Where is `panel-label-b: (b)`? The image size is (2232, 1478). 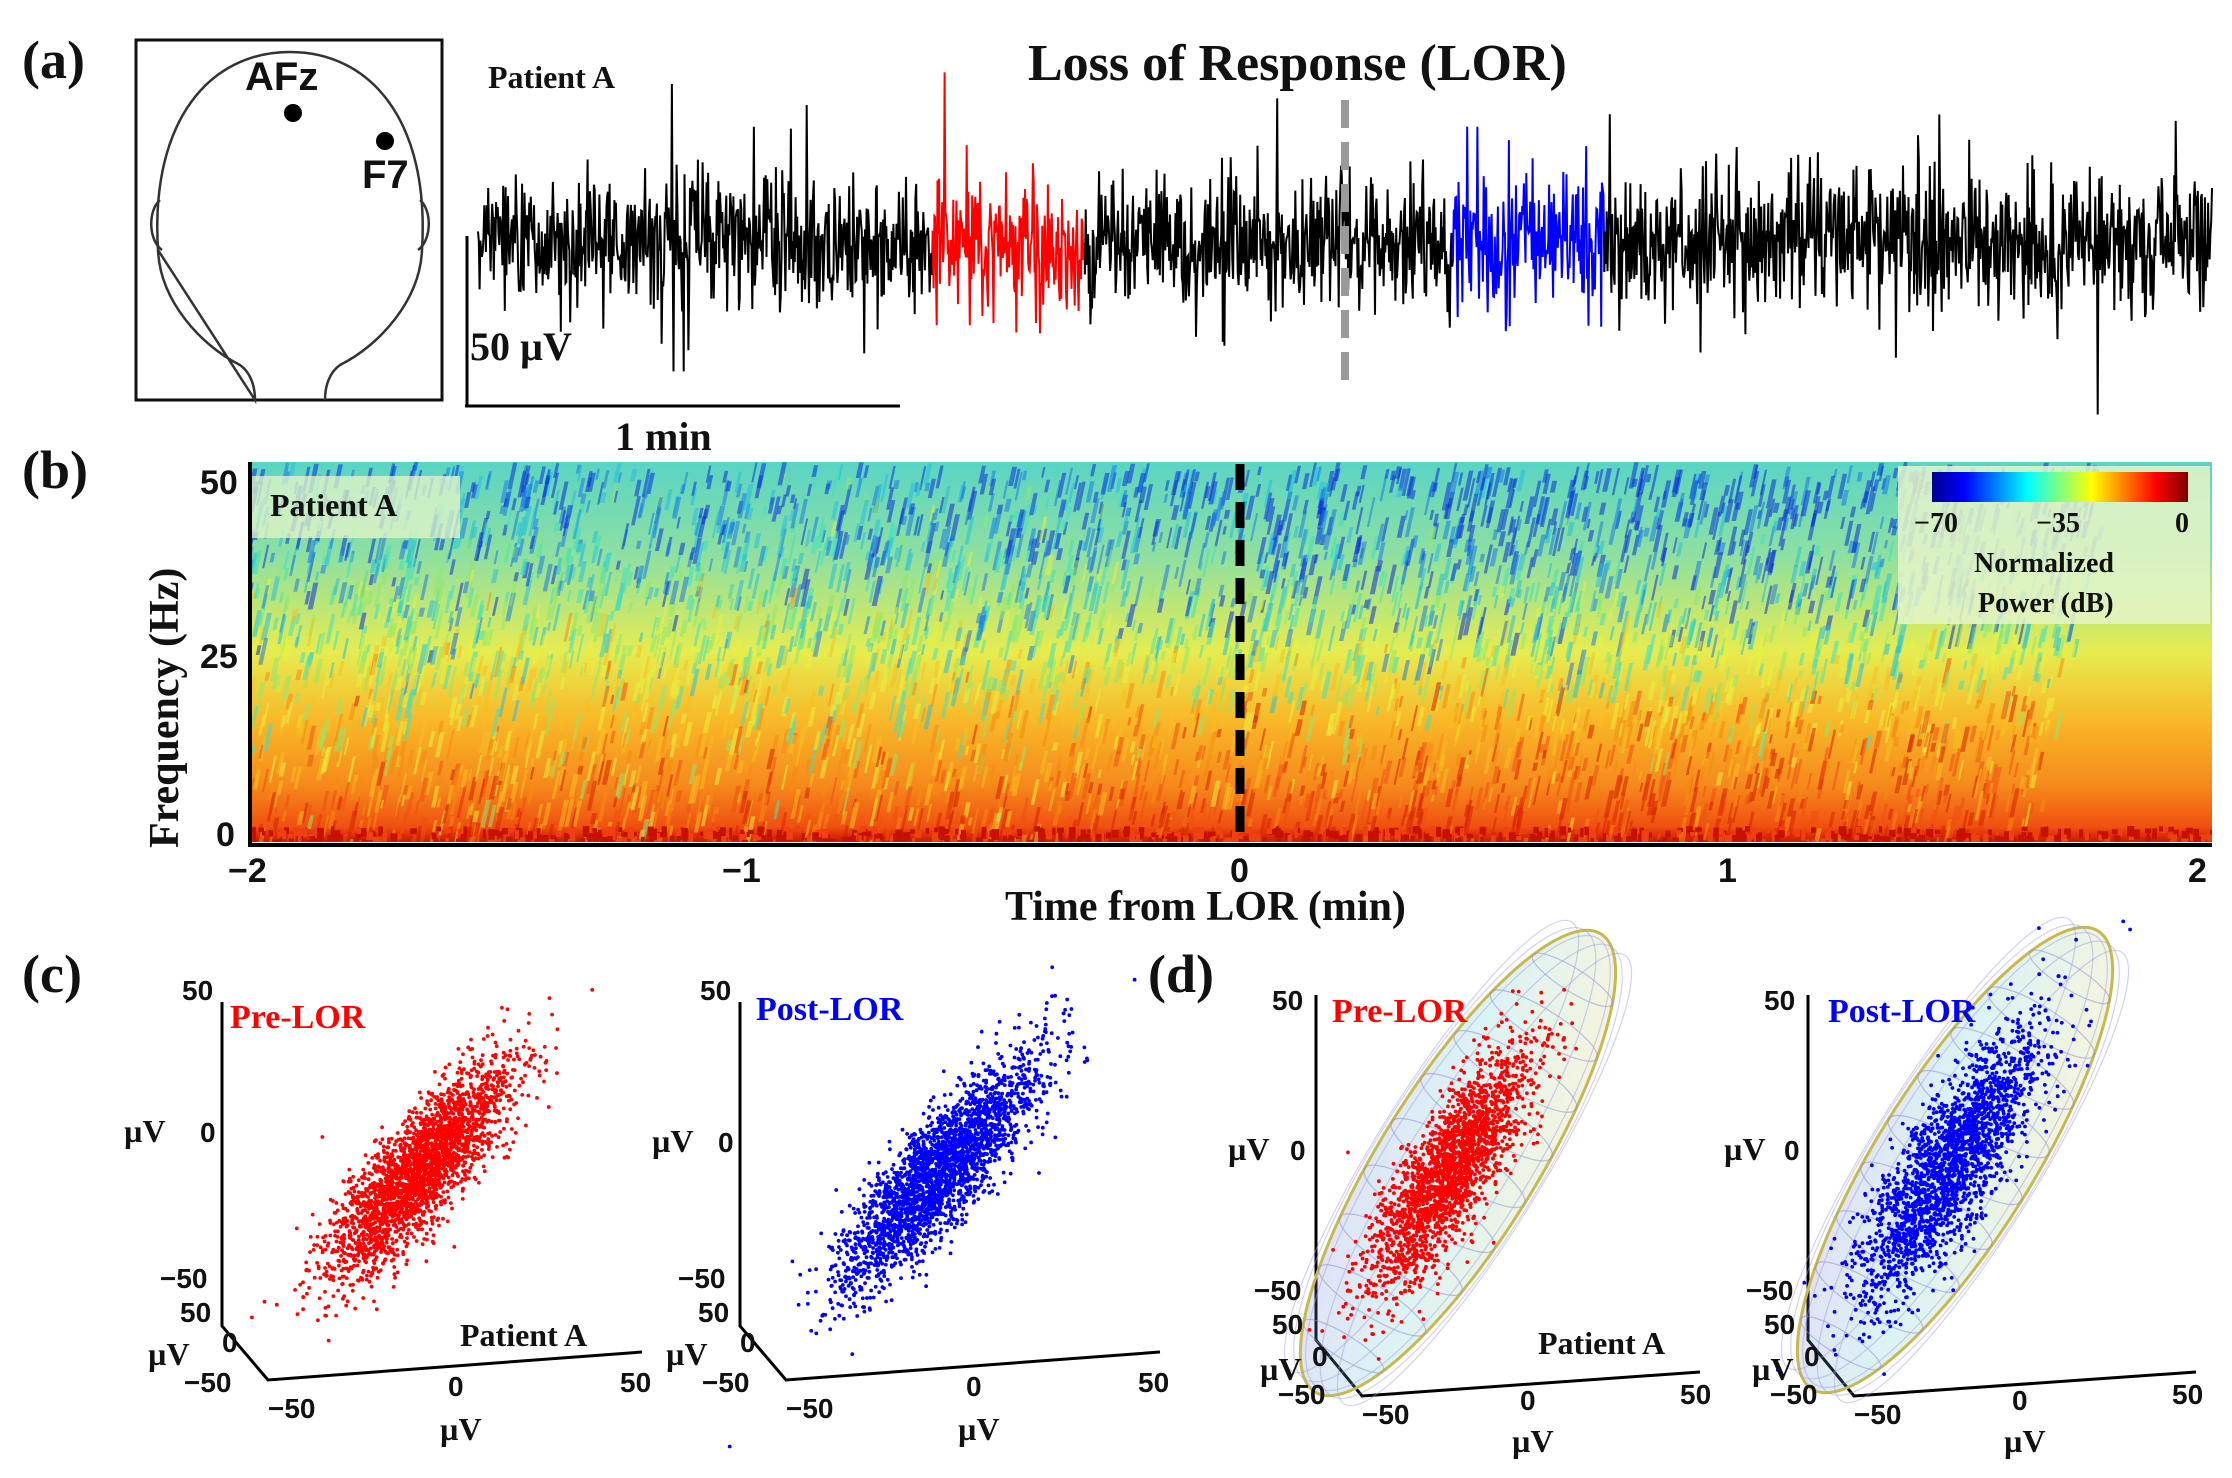 panel-label-b: (b) is located at coordinates (55, 470).